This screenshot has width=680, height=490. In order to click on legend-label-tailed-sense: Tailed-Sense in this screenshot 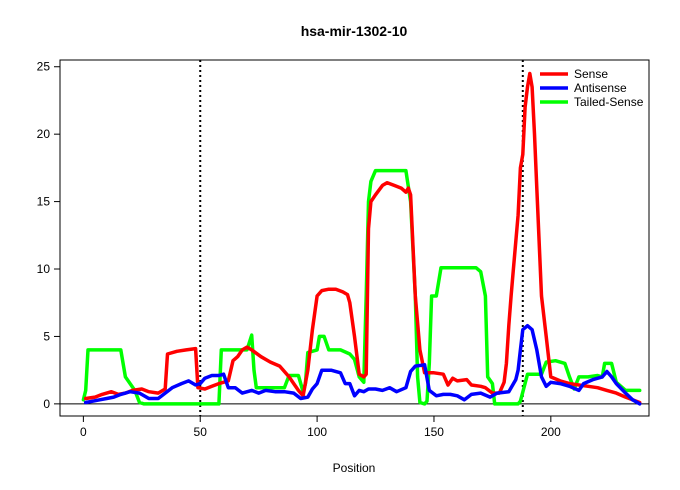, I will do `click(609, 102)`.